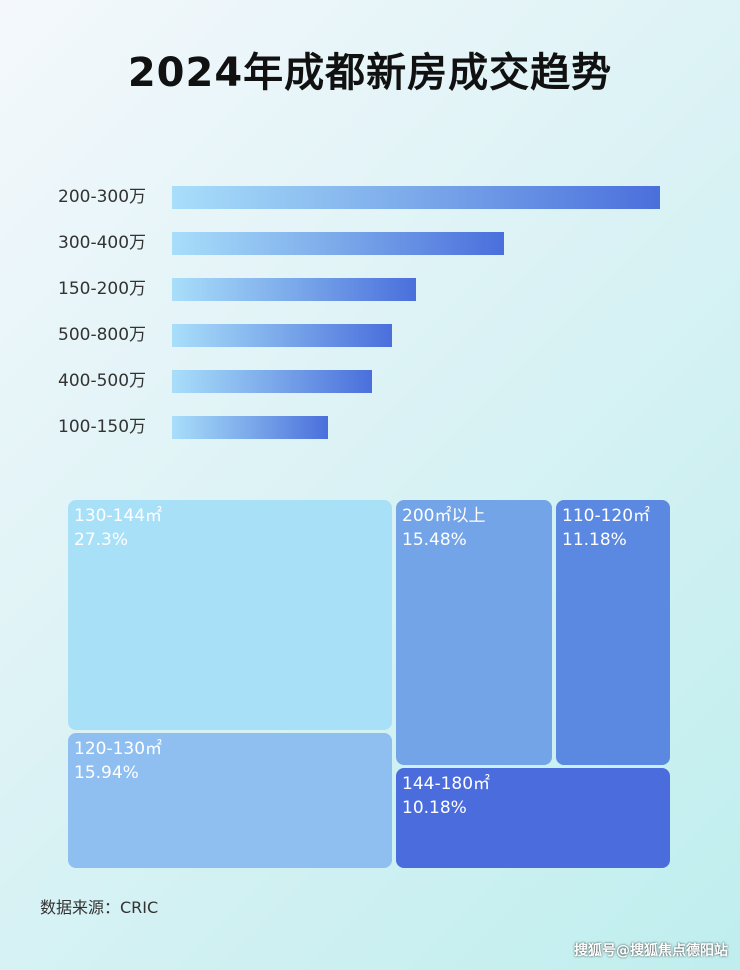  I want to click on treemap-tile: 130-144㎡ 27.3%, so click(230, 615).